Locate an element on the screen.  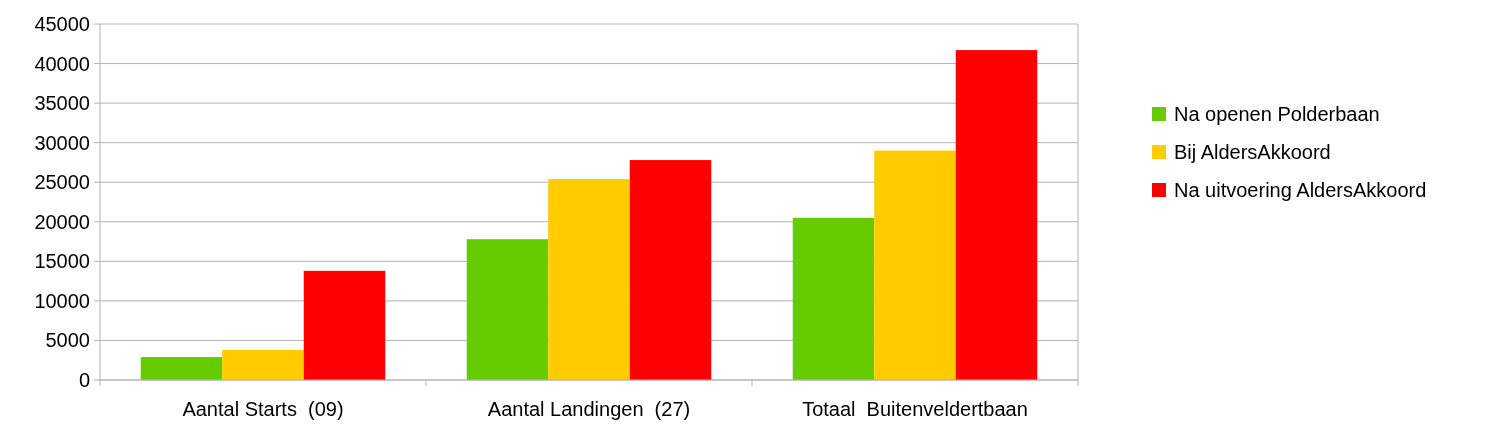
y-tick-label: 40000 is located at coordinates (62, 63).